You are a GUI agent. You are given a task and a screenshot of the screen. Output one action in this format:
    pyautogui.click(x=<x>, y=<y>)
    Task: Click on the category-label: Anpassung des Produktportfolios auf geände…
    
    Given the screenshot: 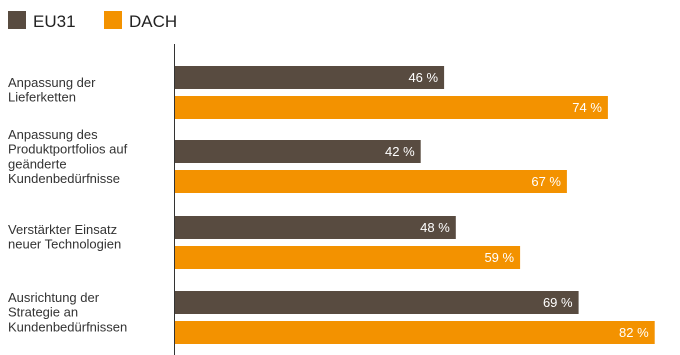 What is the action you would take?
    pyautogui.click(x=68, y=156)
    